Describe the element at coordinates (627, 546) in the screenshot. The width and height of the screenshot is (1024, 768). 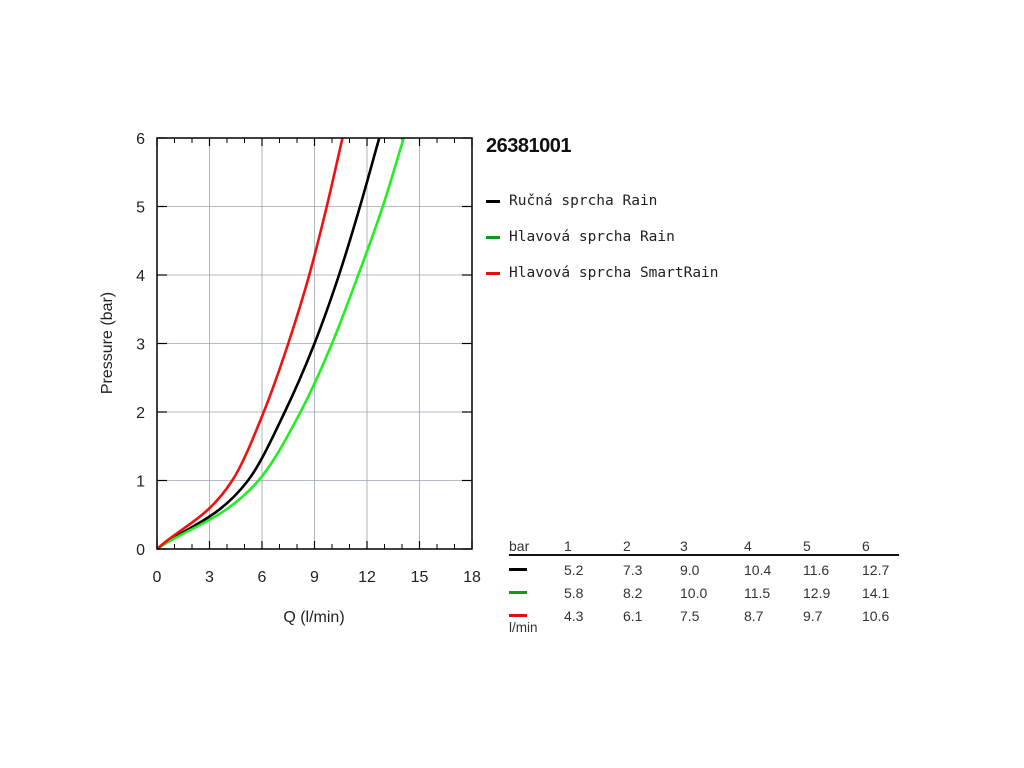
I see `table-header-cell: 2` at that location.